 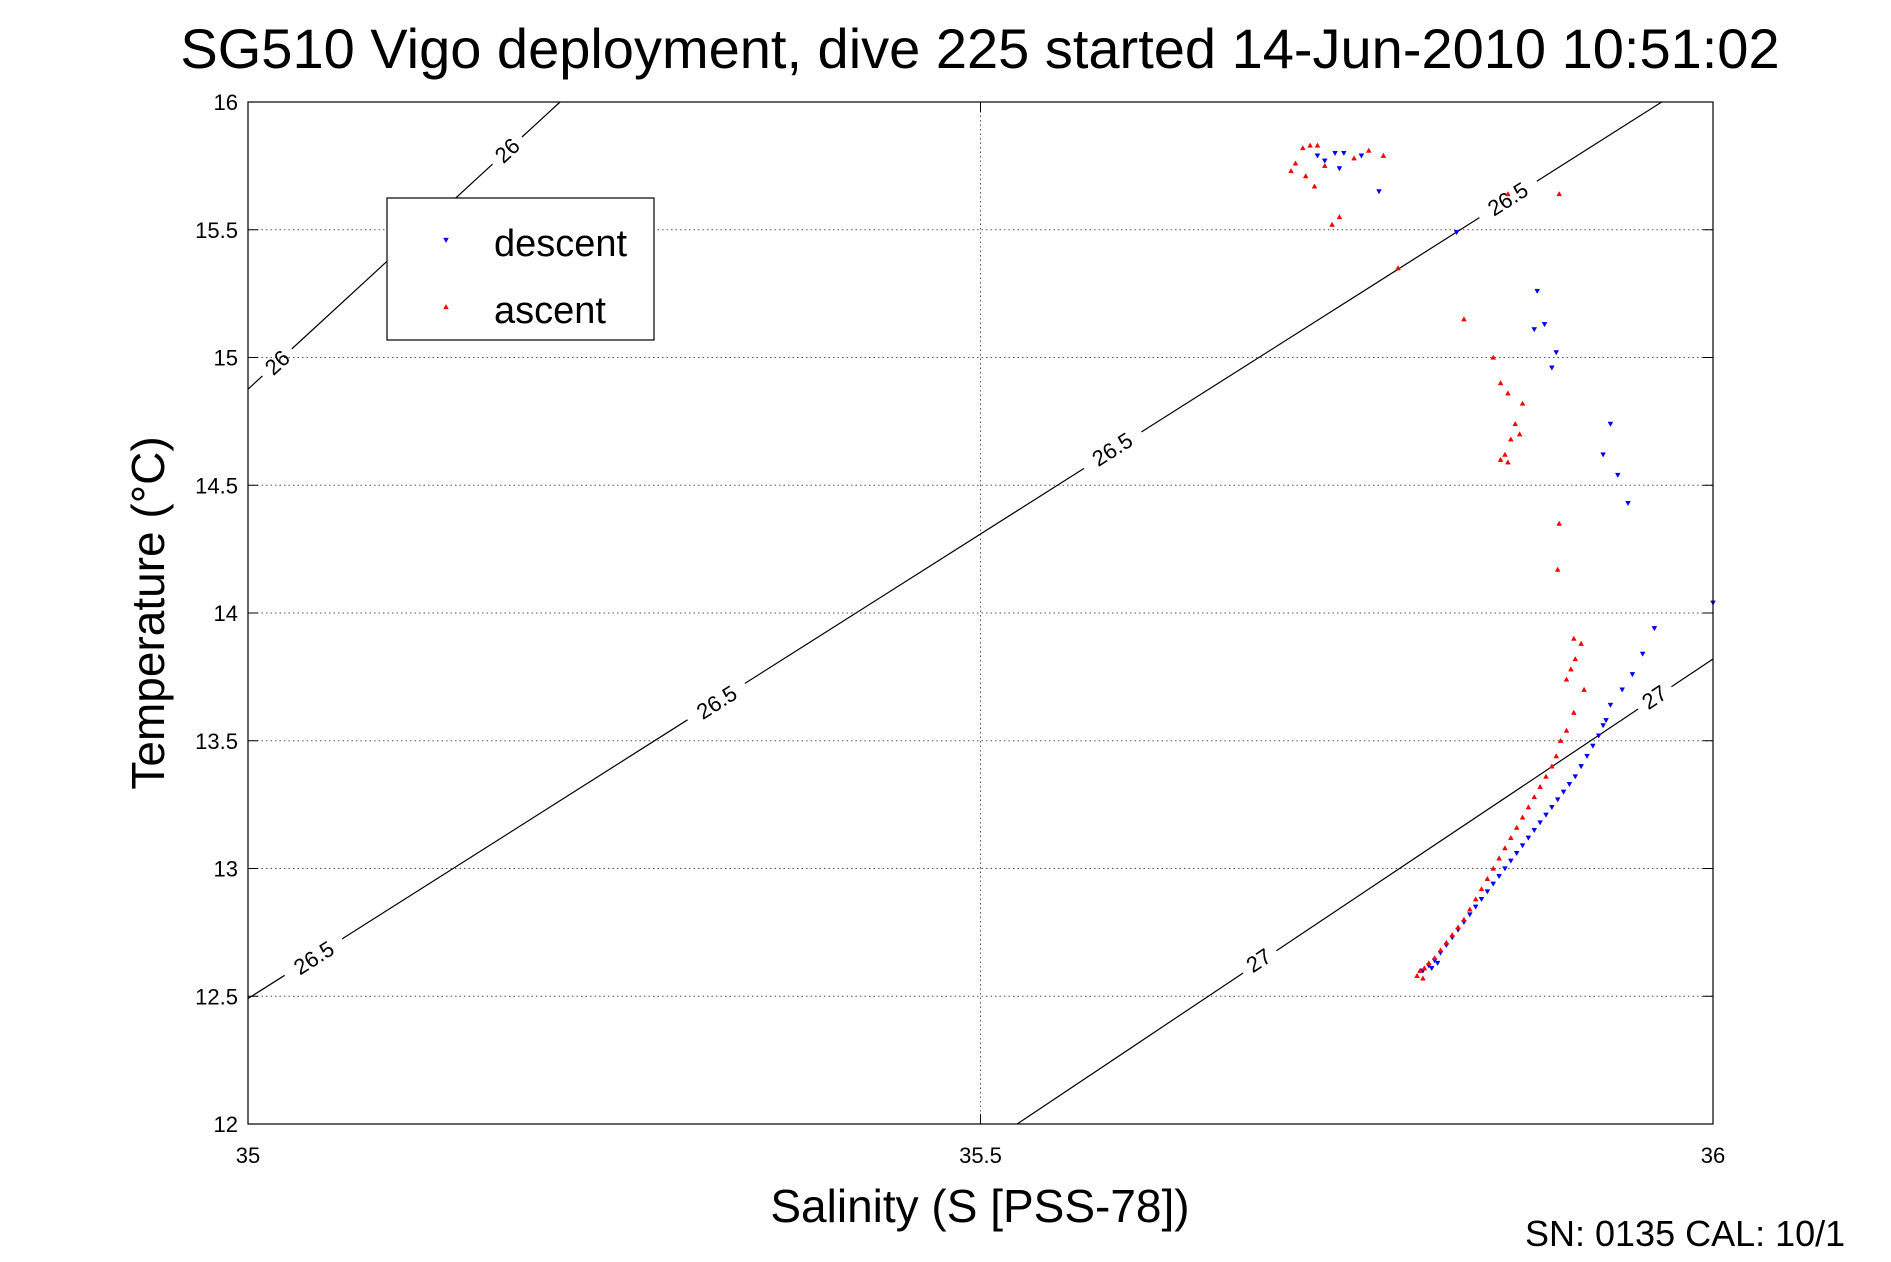 I want to click on legend-label-ascent: ascent, so click(x=550, y=311).